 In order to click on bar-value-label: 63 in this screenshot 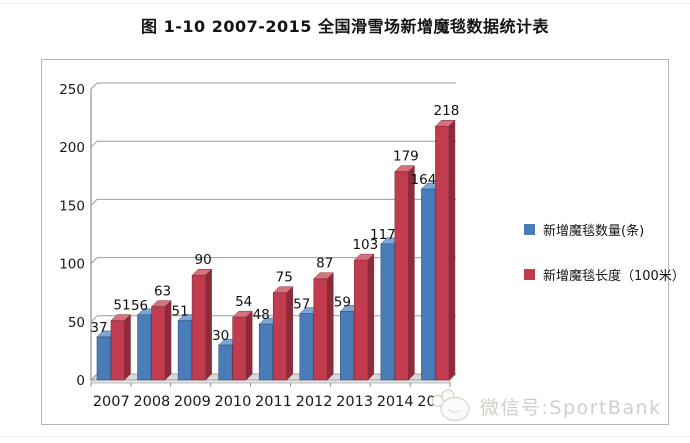, I will do `click(162, 292)`.